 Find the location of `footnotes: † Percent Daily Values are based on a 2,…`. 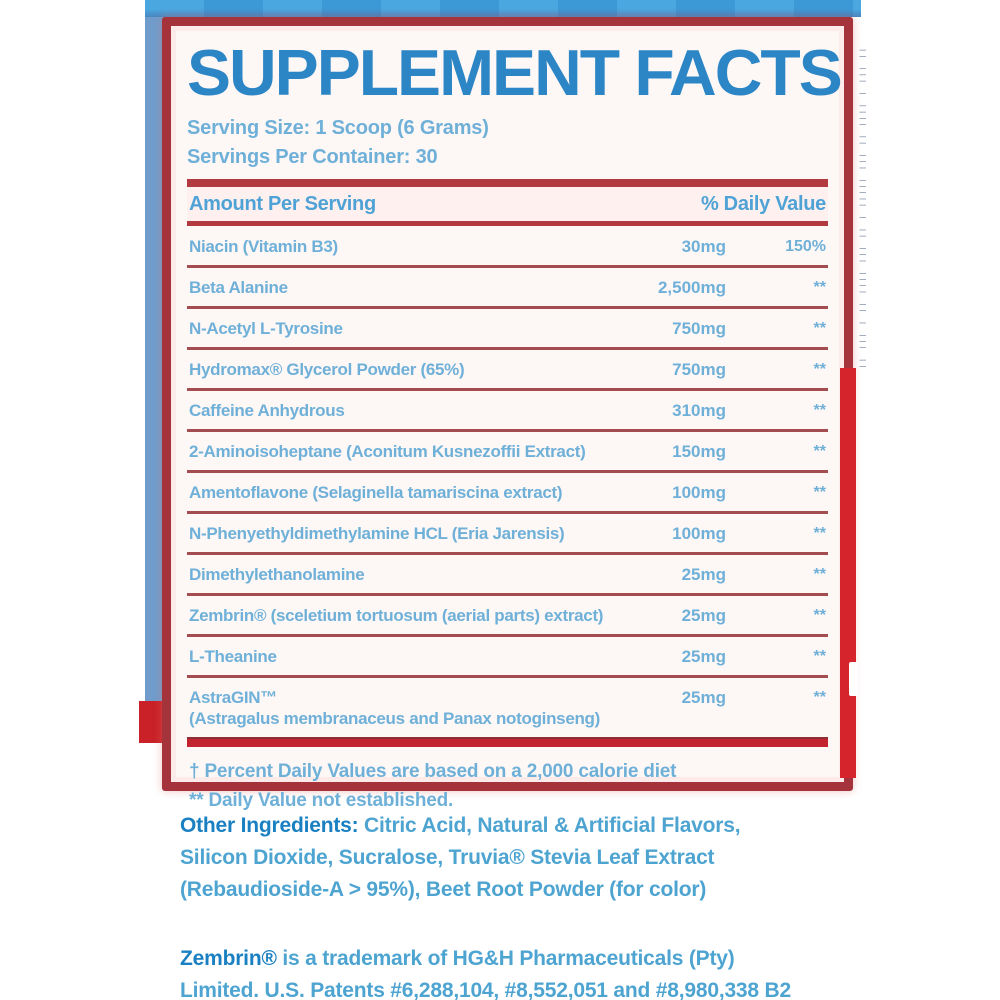

footnotes: † Percent Daily Values are based on a 2,… is located at coordinates (507, 781).